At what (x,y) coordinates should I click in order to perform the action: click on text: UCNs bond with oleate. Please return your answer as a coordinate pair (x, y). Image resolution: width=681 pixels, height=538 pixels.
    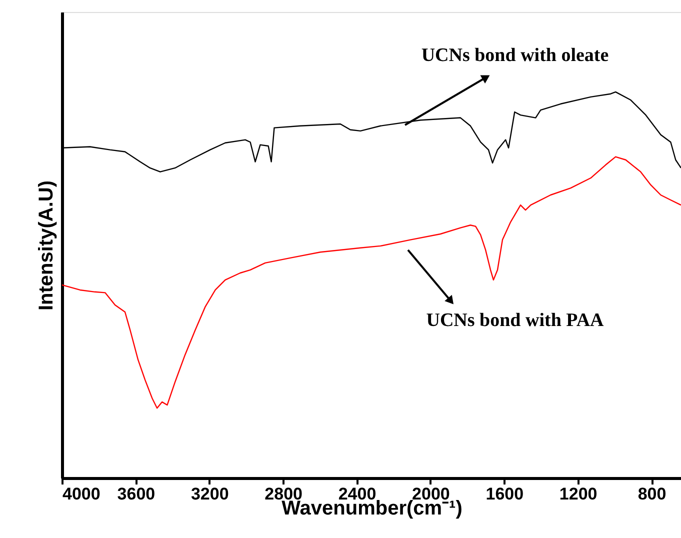
    Looking at the image, I should click on (515, 55).